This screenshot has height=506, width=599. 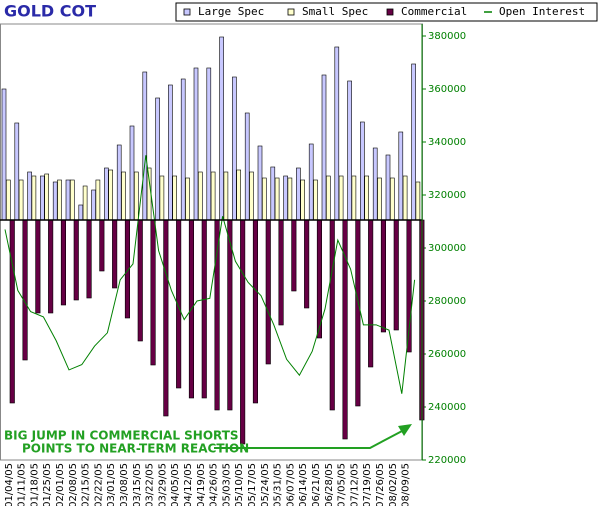 What do you see at coordinates (162, 484) in the screenshot?
I see `x-tick-label: 03/29/05` at bounding box center [162, 484].